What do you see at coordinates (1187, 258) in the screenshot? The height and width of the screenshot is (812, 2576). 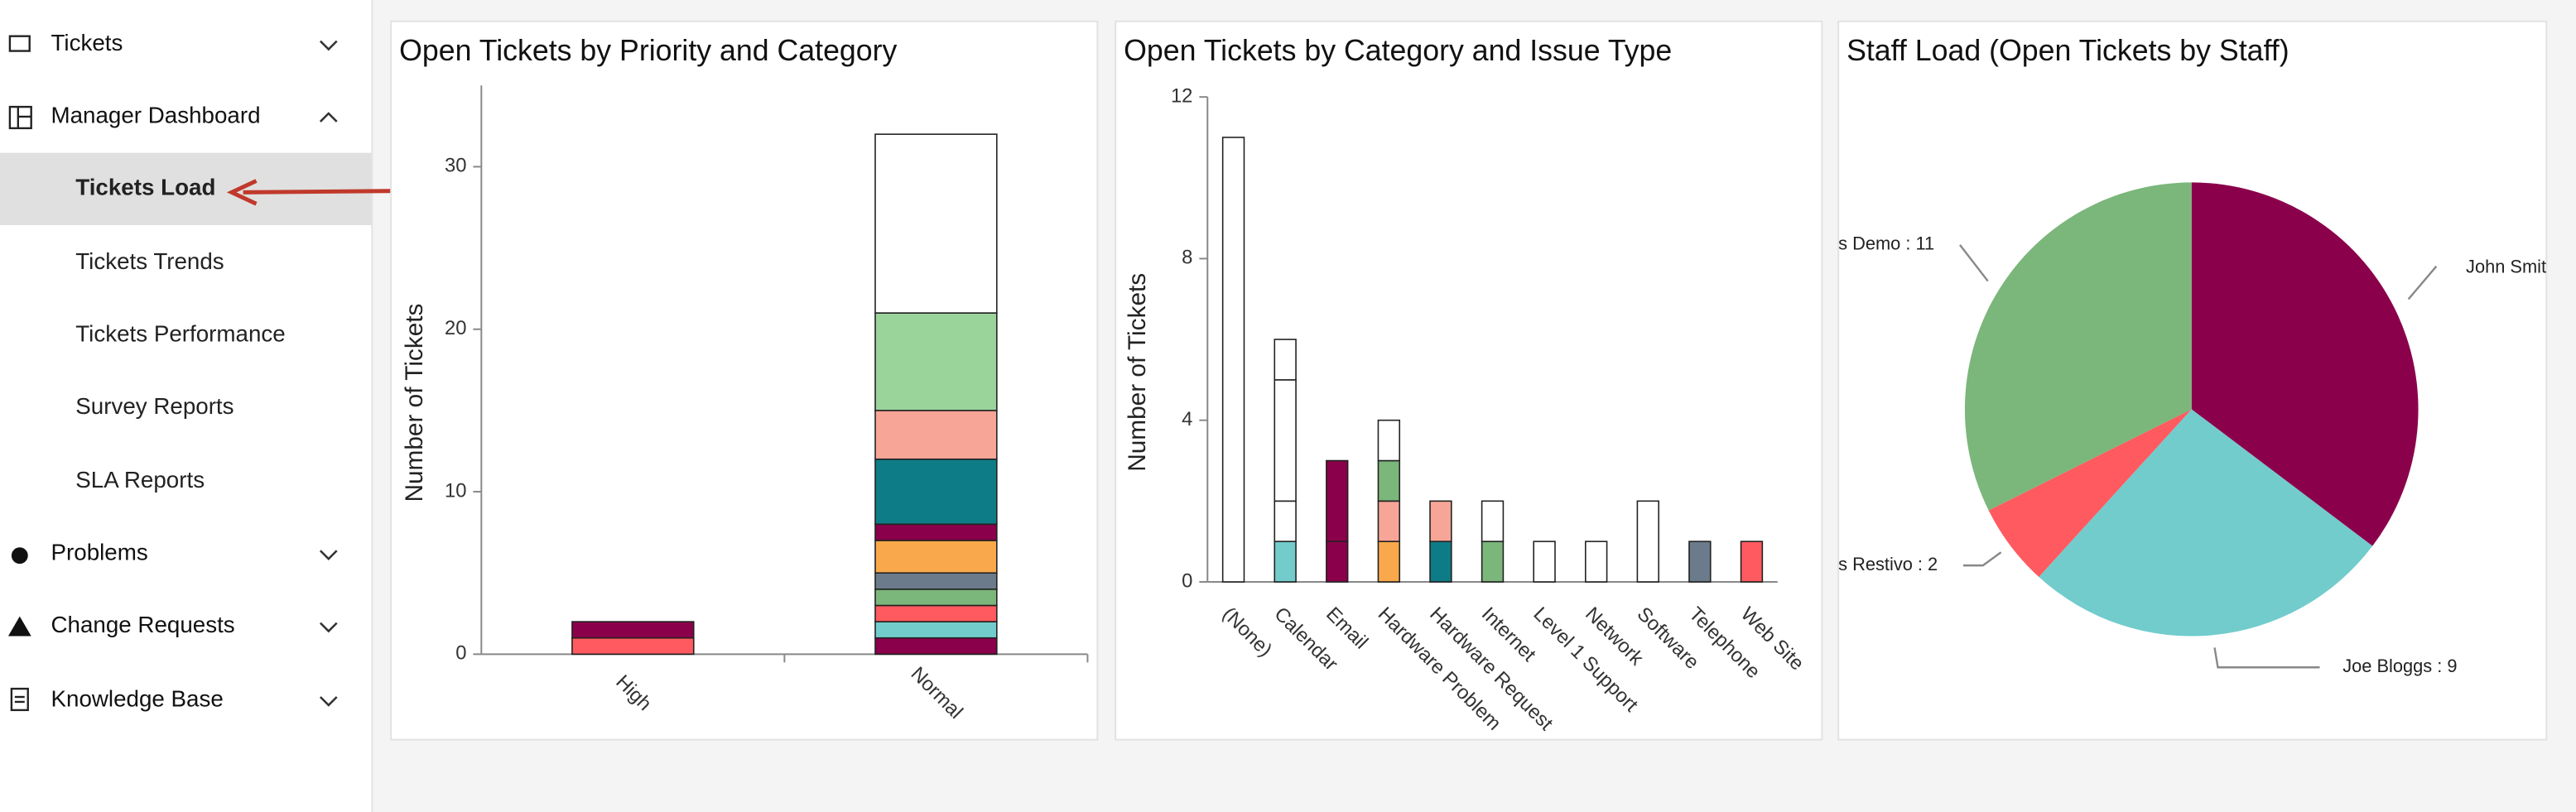 I see `y-tick-label: 8` at bounding box center [1187, 258].